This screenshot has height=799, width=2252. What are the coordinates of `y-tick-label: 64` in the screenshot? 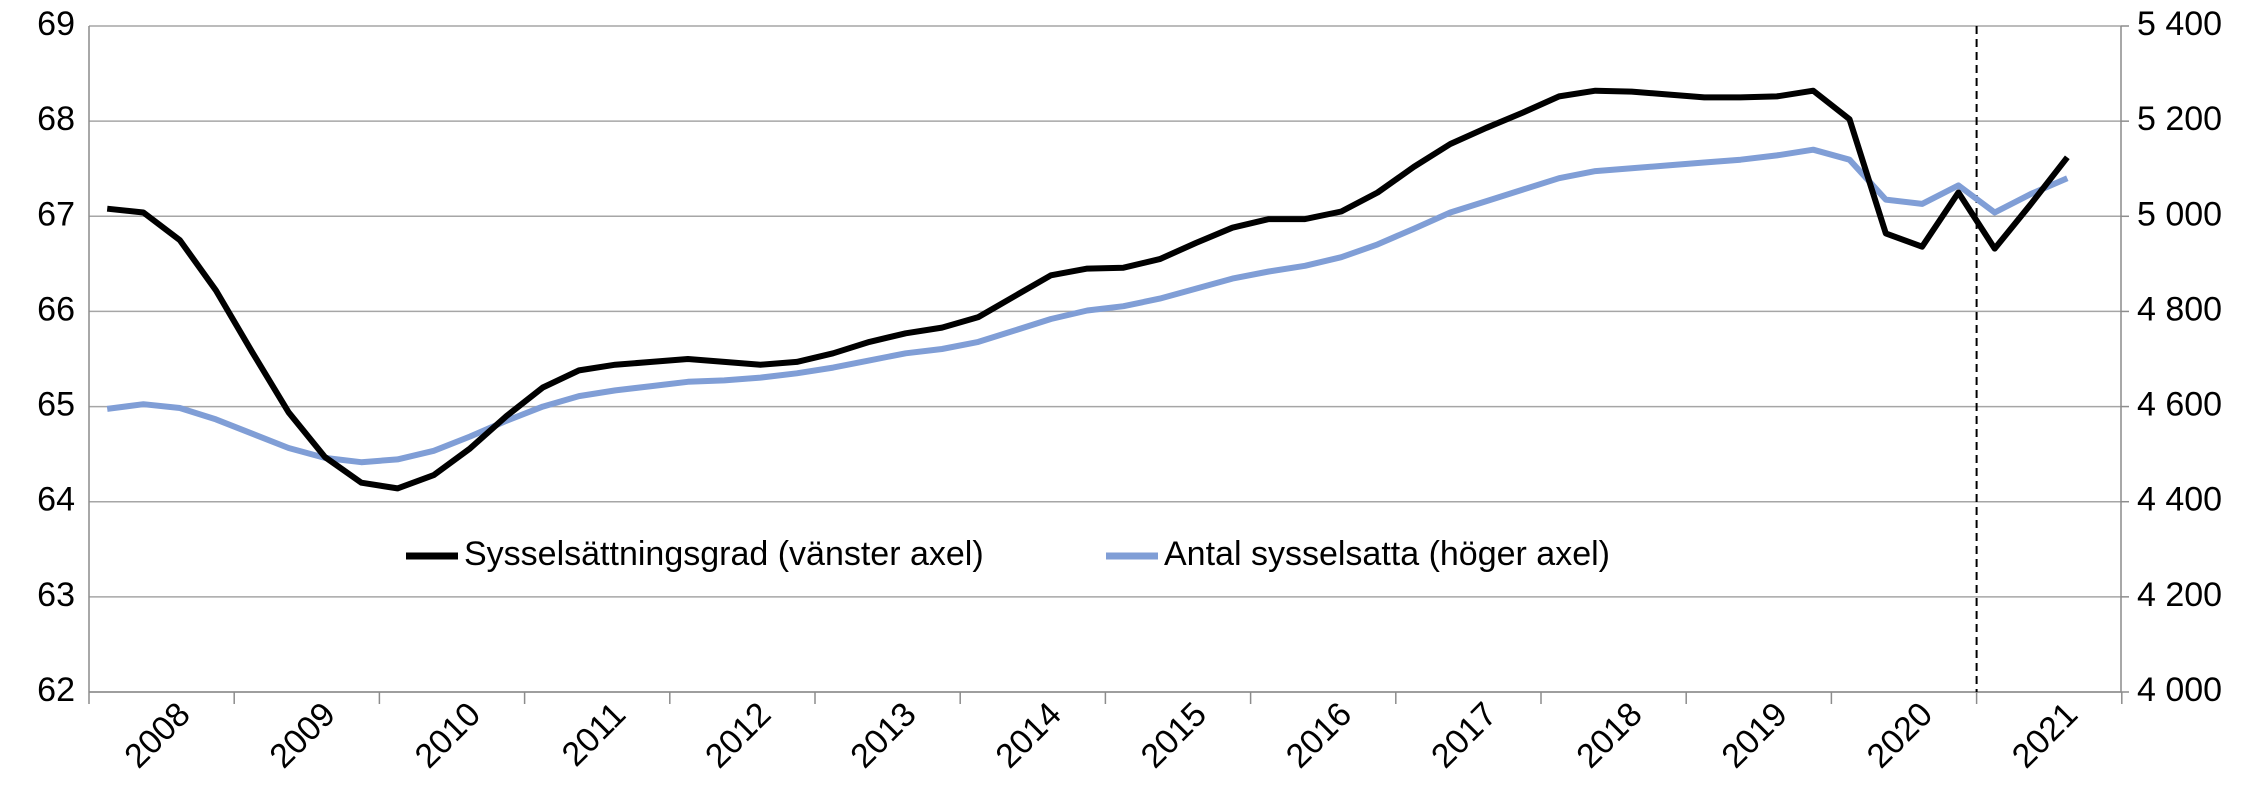 It's located at (56, 500).